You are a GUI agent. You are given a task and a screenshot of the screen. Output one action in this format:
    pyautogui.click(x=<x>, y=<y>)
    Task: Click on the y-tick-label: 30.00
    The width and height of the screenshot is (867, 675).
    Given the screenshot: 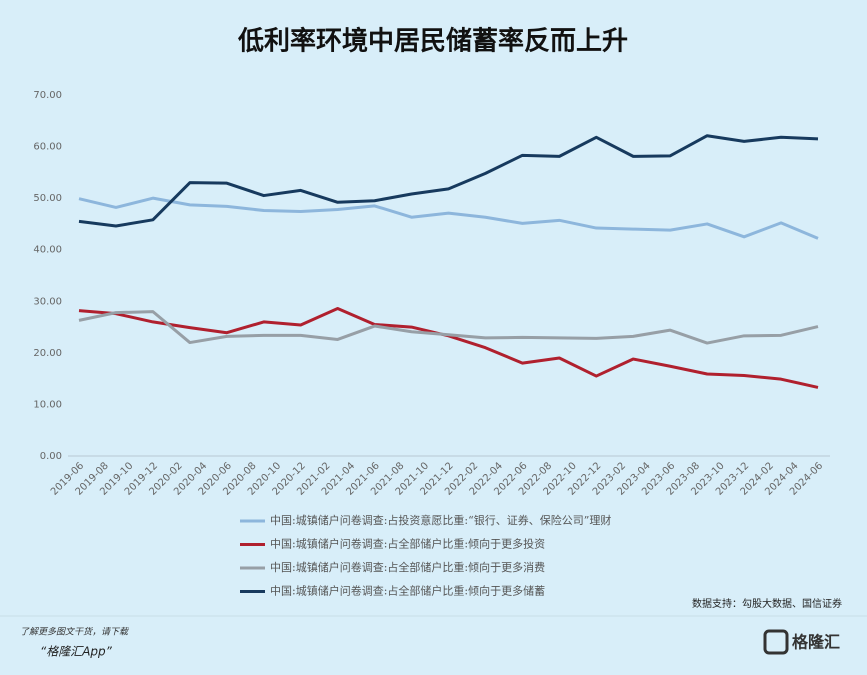 What is the action you would take?
    pyautogui.click(x=47, y=301)
    